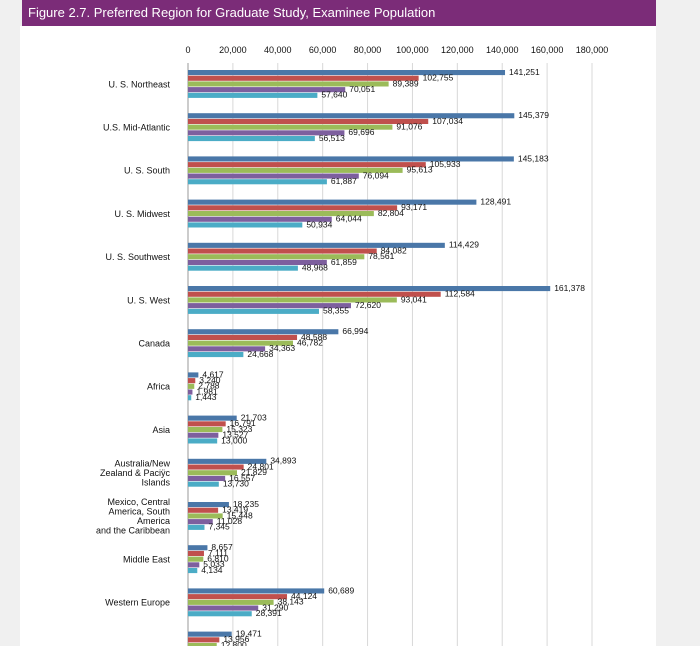  Describe the element at coordinates (524, 72) in the screenshot. I see `data-label: 141,251` at that location.